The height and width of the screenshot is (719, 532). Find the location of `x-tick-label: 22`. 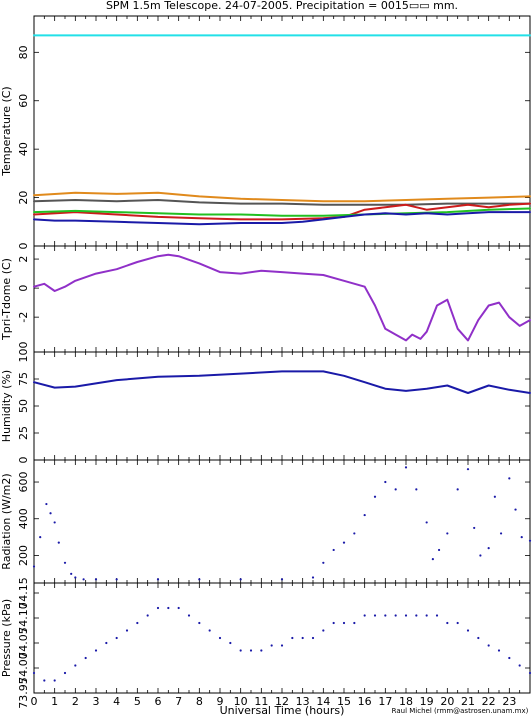

x-tick-label: 22 is located at coordinates (489, 701).